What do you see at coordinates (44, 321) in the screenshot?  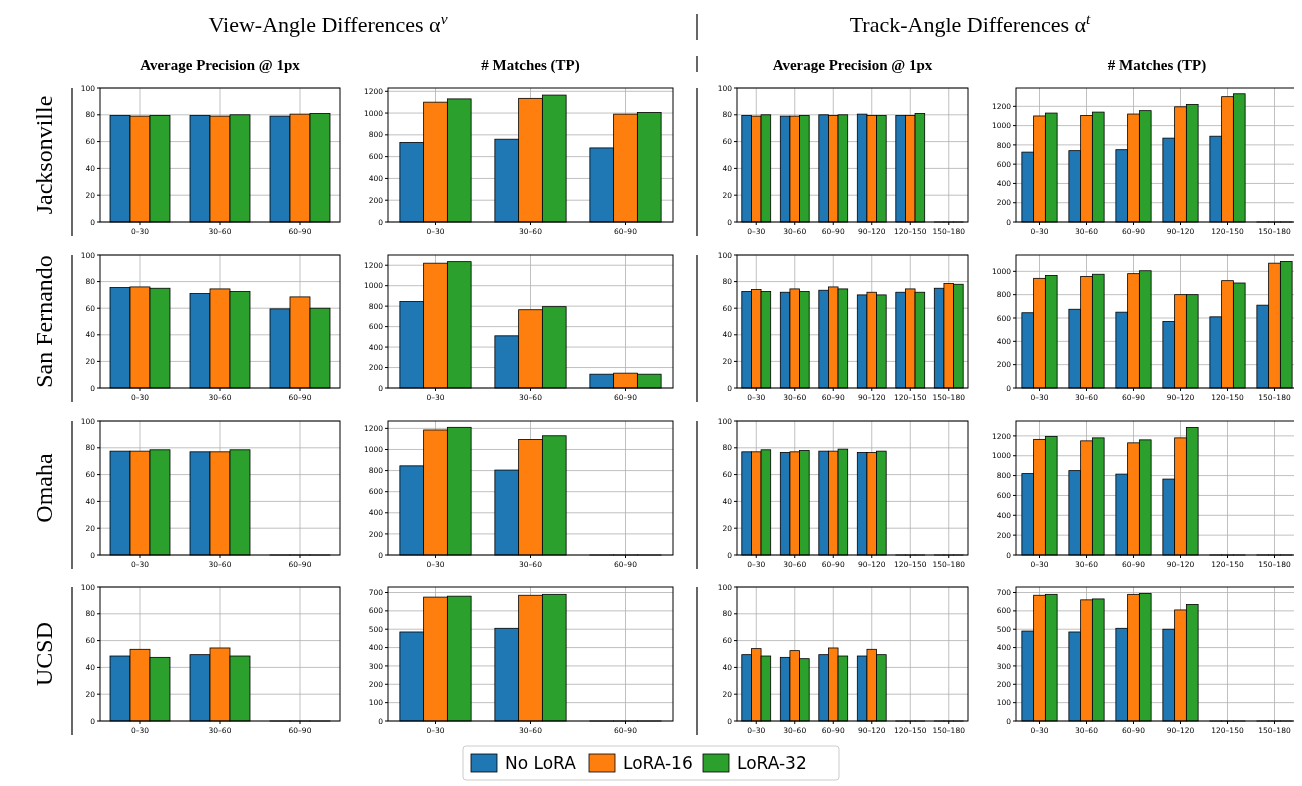 I see `y-axis-title: San Fernando` at bounding box center [44, 321].